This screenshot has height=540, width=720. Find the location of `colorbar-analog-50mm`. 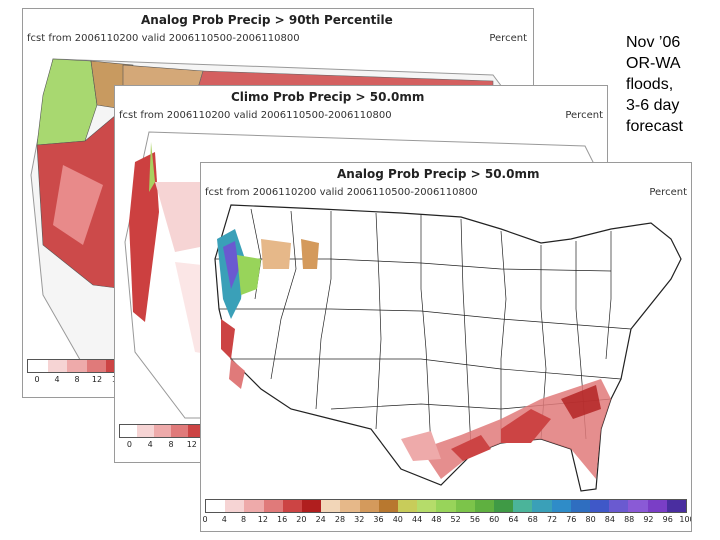

colorbar-analog-50mm is located at coordinates (446, 506).